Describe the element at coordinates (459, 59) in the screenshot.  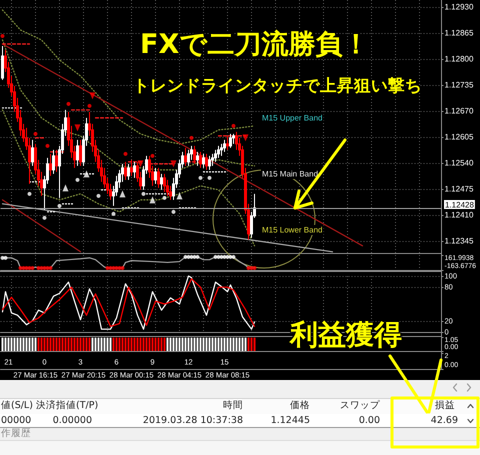
I see `y-tick-label: 1.12800` at that location.